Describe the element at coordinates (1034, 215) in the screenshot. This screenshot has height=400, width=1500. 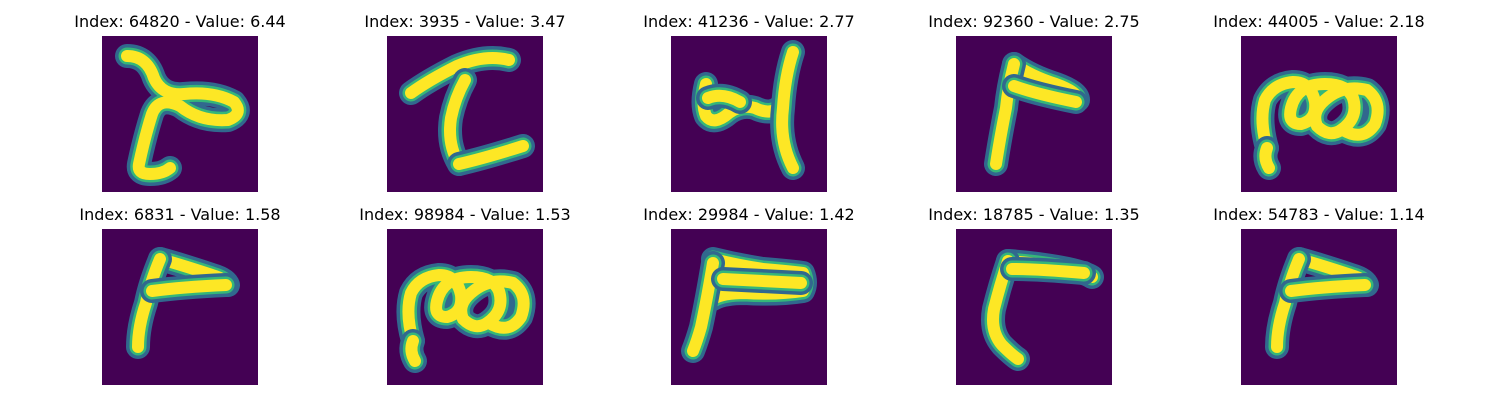
I see `panel-title: Index: 18785 - Value: 1.35` at that location.